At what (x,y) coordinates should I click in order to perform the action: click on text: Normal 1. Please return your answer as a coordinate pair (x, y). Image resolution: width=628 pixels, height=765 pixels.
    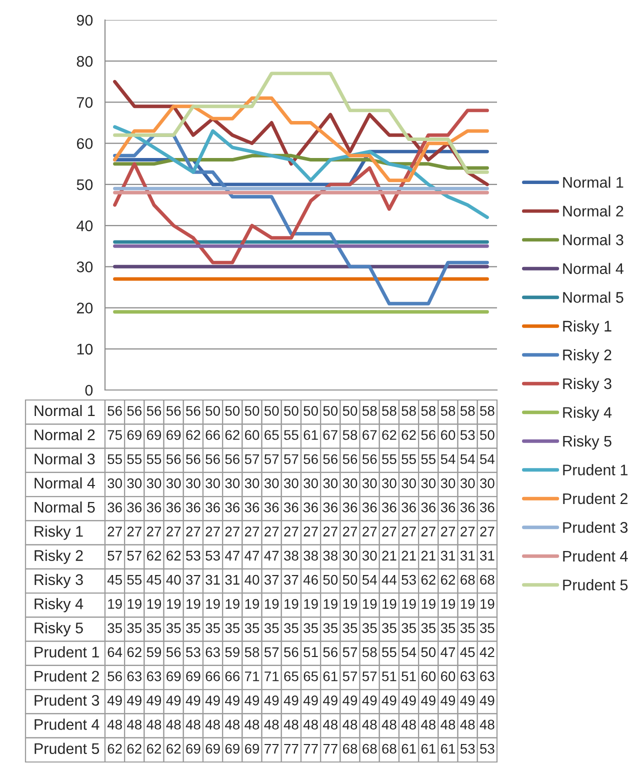
    Looking at the image, I should click on (64, 410).